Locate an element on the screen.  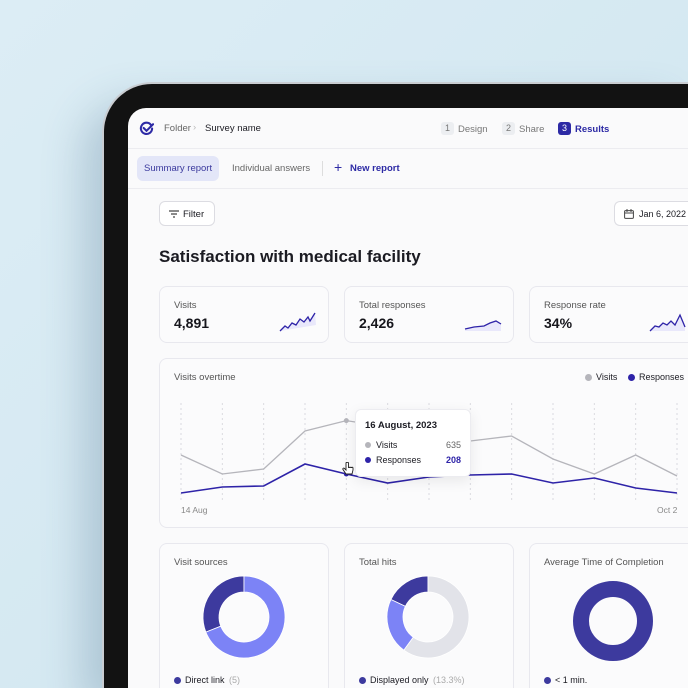
chart-tooltip: 16 August, 2023 Visits 635 Responses 208 is located at coordinates (413, 443).